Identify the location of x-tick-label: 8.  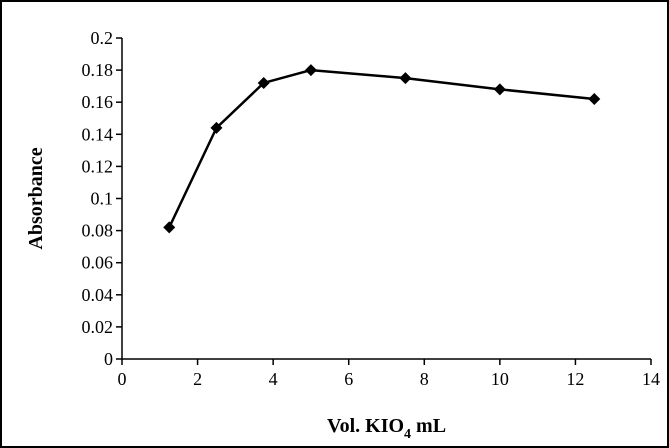
(424, 379).